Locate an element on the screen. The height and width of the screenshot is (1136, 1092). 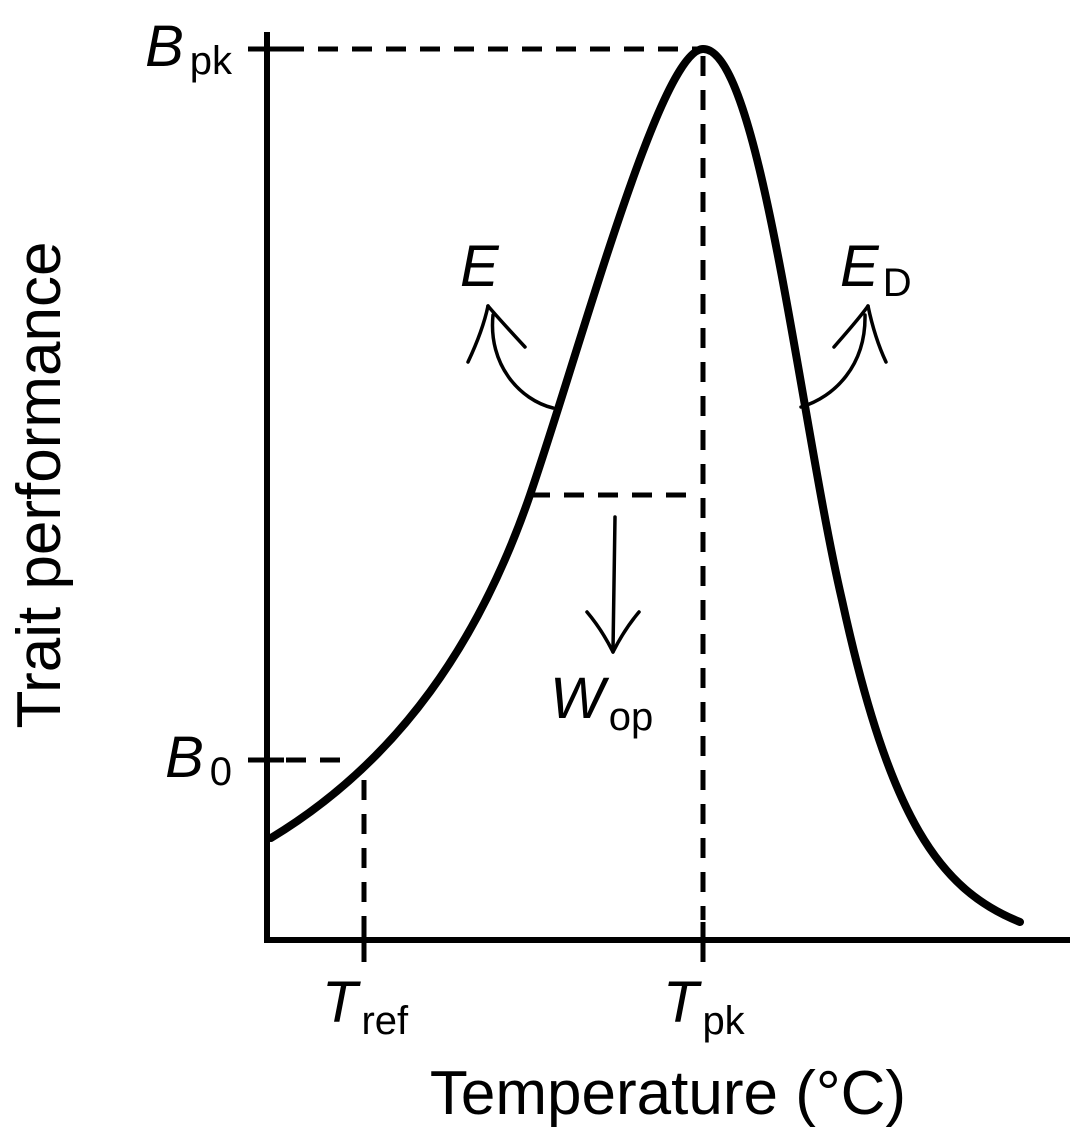
t-ref-label-sub: ref is located at coordinates (385, 1021).